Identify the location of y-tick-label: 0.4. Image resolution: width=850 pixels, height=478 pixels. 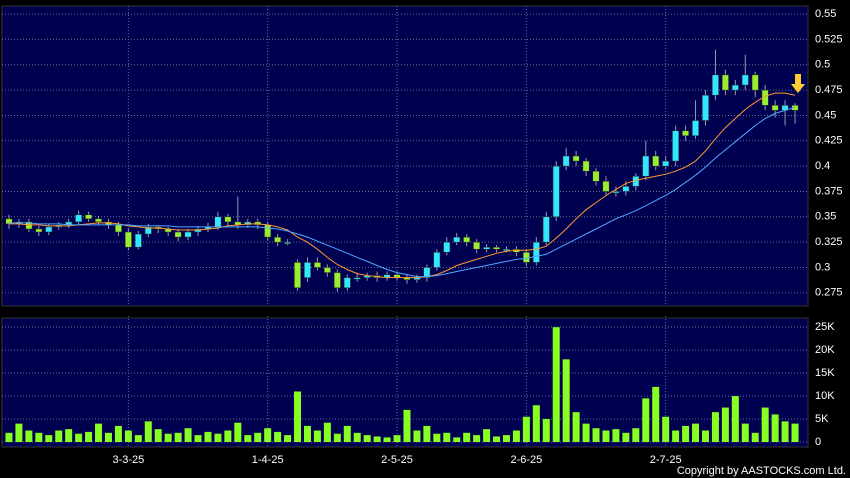
(822, 166).